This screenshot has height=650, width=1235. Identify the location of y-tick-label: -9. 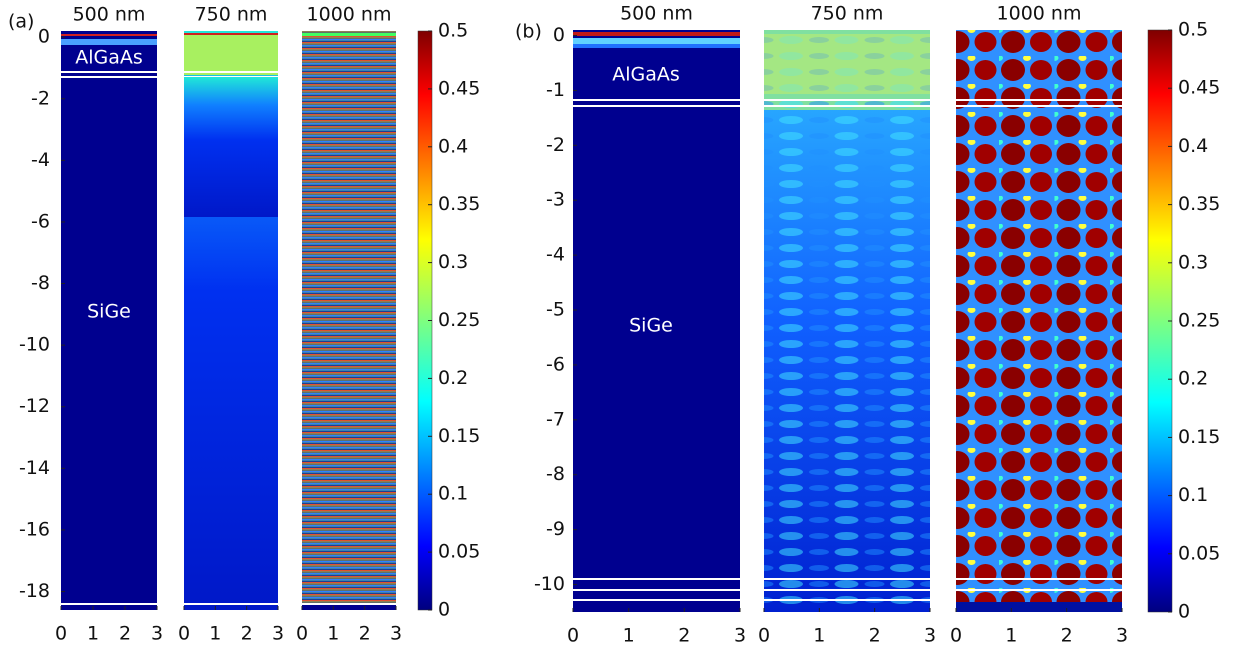
(555, 529).